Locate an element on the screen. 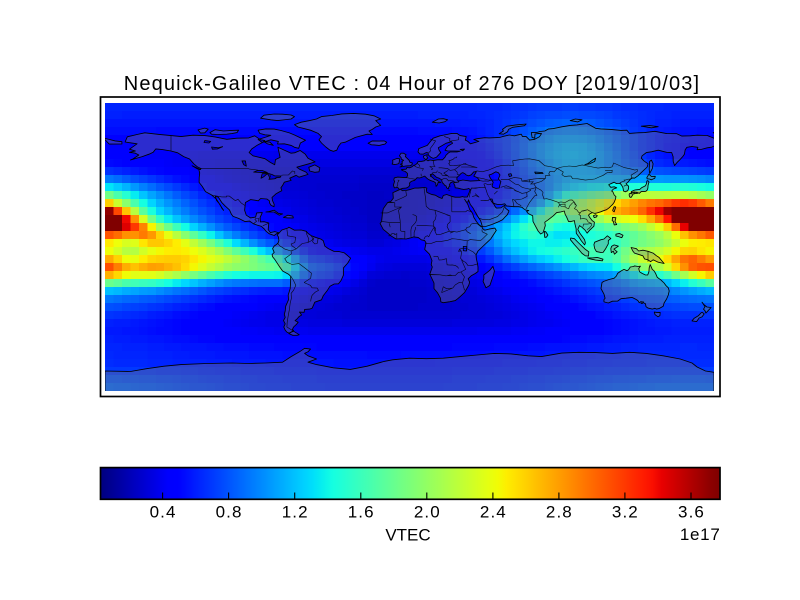 The image size is (800, 600). svg-text: 2.4 is located at coordinates (493, 512).